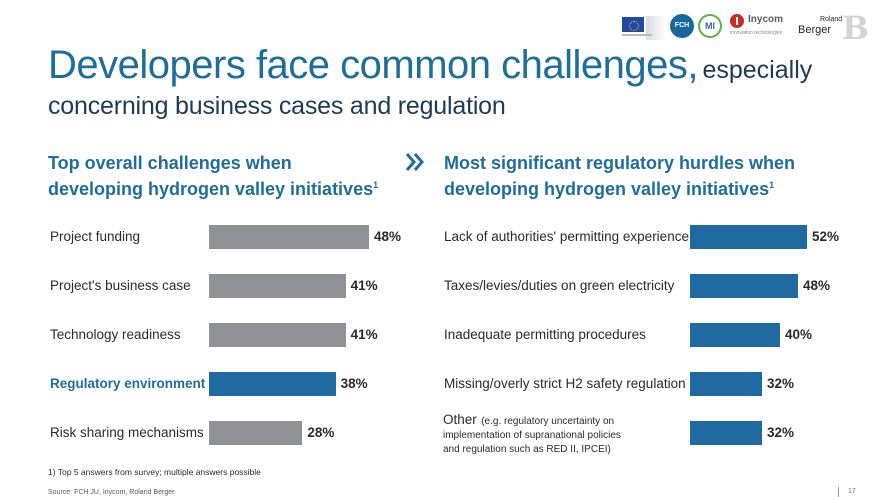 Image resolution: width=882 pixels, height=497 pixels. What do you see at coordinates (838, 492) in the screenshot?
I see `page-divider` at bounding box center [838, 492].